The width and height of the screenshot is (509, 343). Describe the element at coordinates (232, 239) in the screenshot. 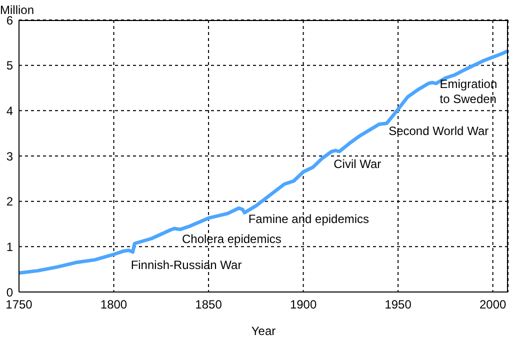

I see `annotation: Cholera epidemics` at that location.